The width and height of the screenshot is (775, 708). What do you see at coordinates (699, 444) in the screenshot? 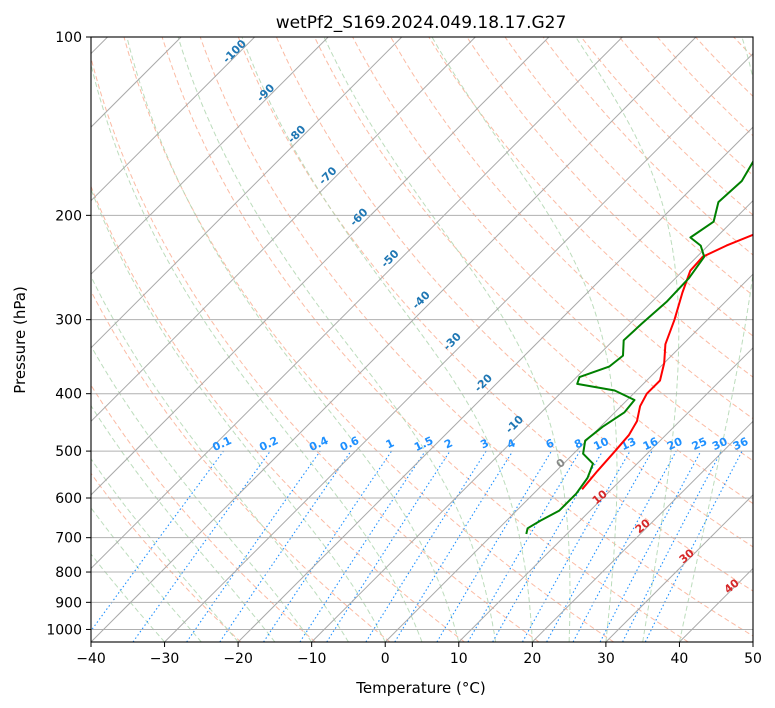
I see `mixing-ratio-label: 25` at bounding box center [699, 444].